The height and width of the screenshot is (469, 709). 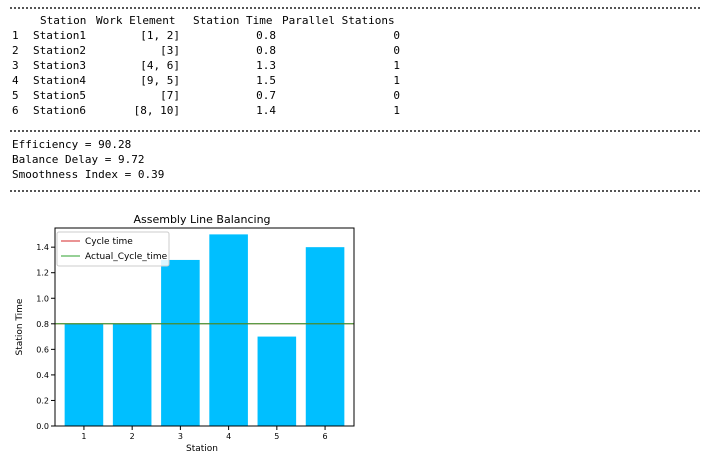 What do you see at coordinates (276, 436) in the screenshot?
I see `x-tick-label: 5` at bounding box center [276, 436].